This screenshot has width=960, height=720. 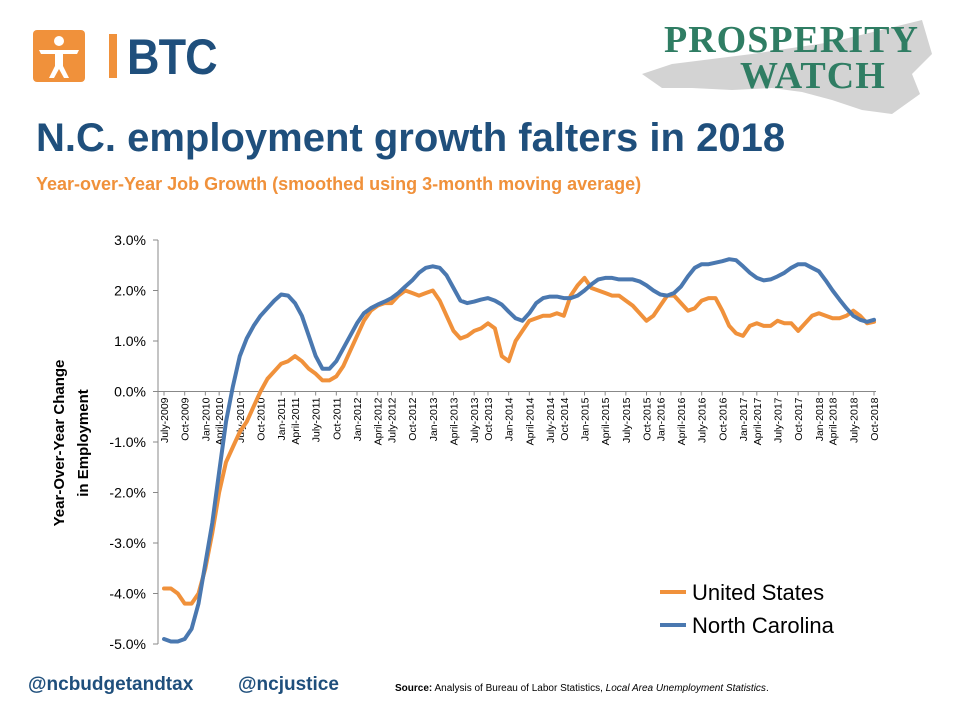 I want to click on x-tick-label: Oct-2014, so click(x=565, y=418).